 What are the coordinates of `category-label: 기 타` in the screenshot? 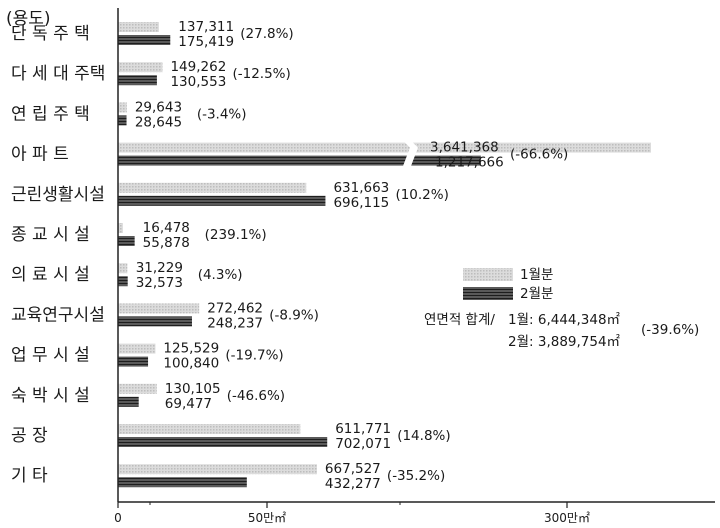 It's located at (29, 476).